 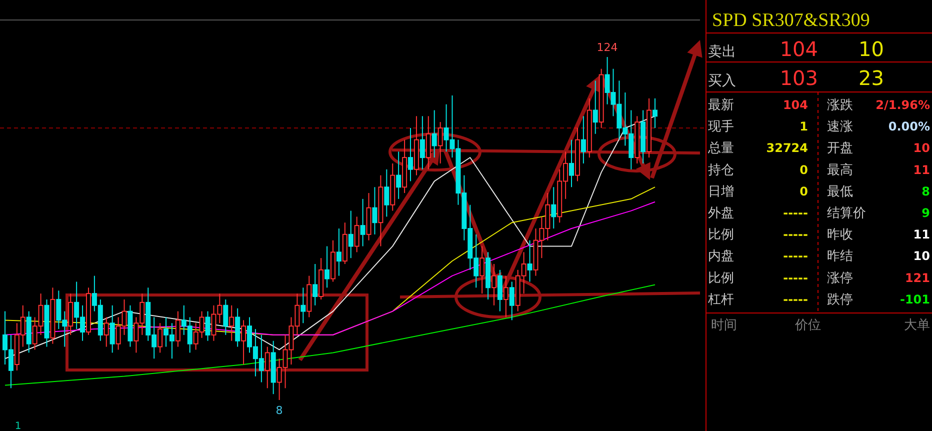 I want to click on text: 最高, so click(x=840, y=170).